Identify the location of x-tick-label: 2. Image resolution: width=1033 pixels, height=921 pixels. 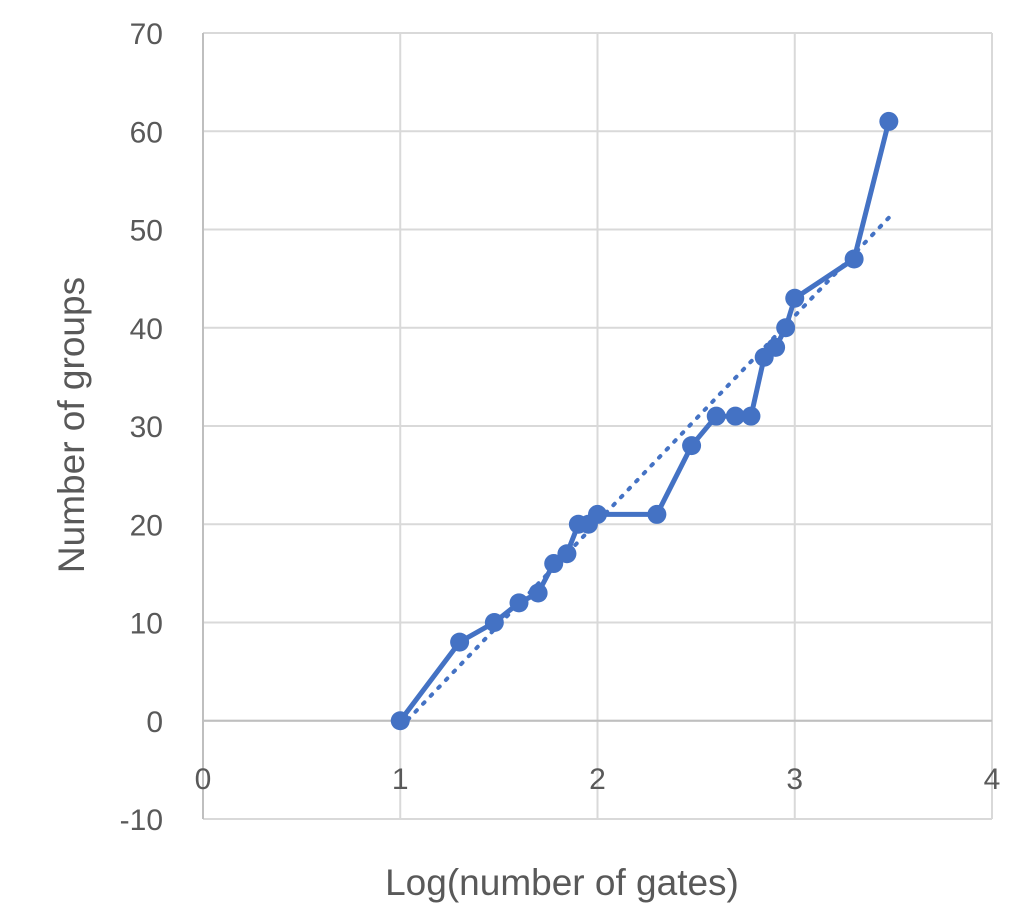
(597, 779).